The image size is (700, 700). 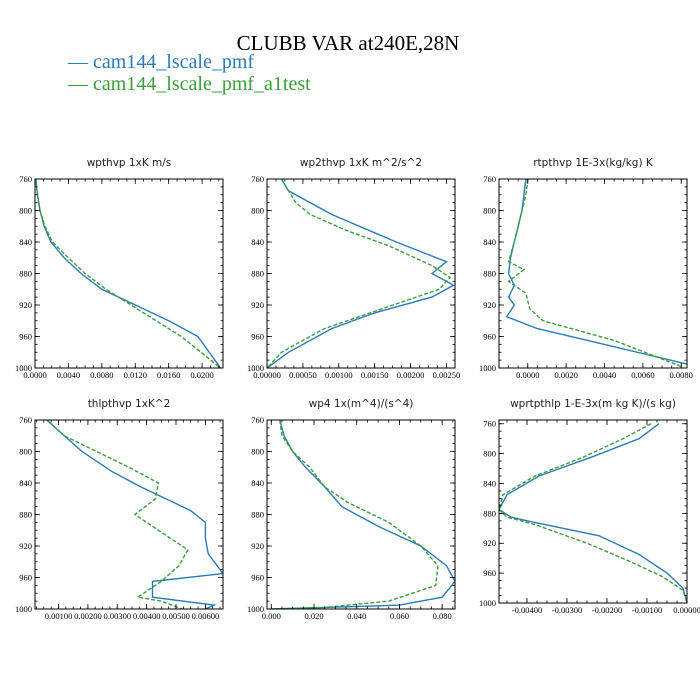 I want to click on x-tick-label: 0.00400, so click(x=147, y=616).